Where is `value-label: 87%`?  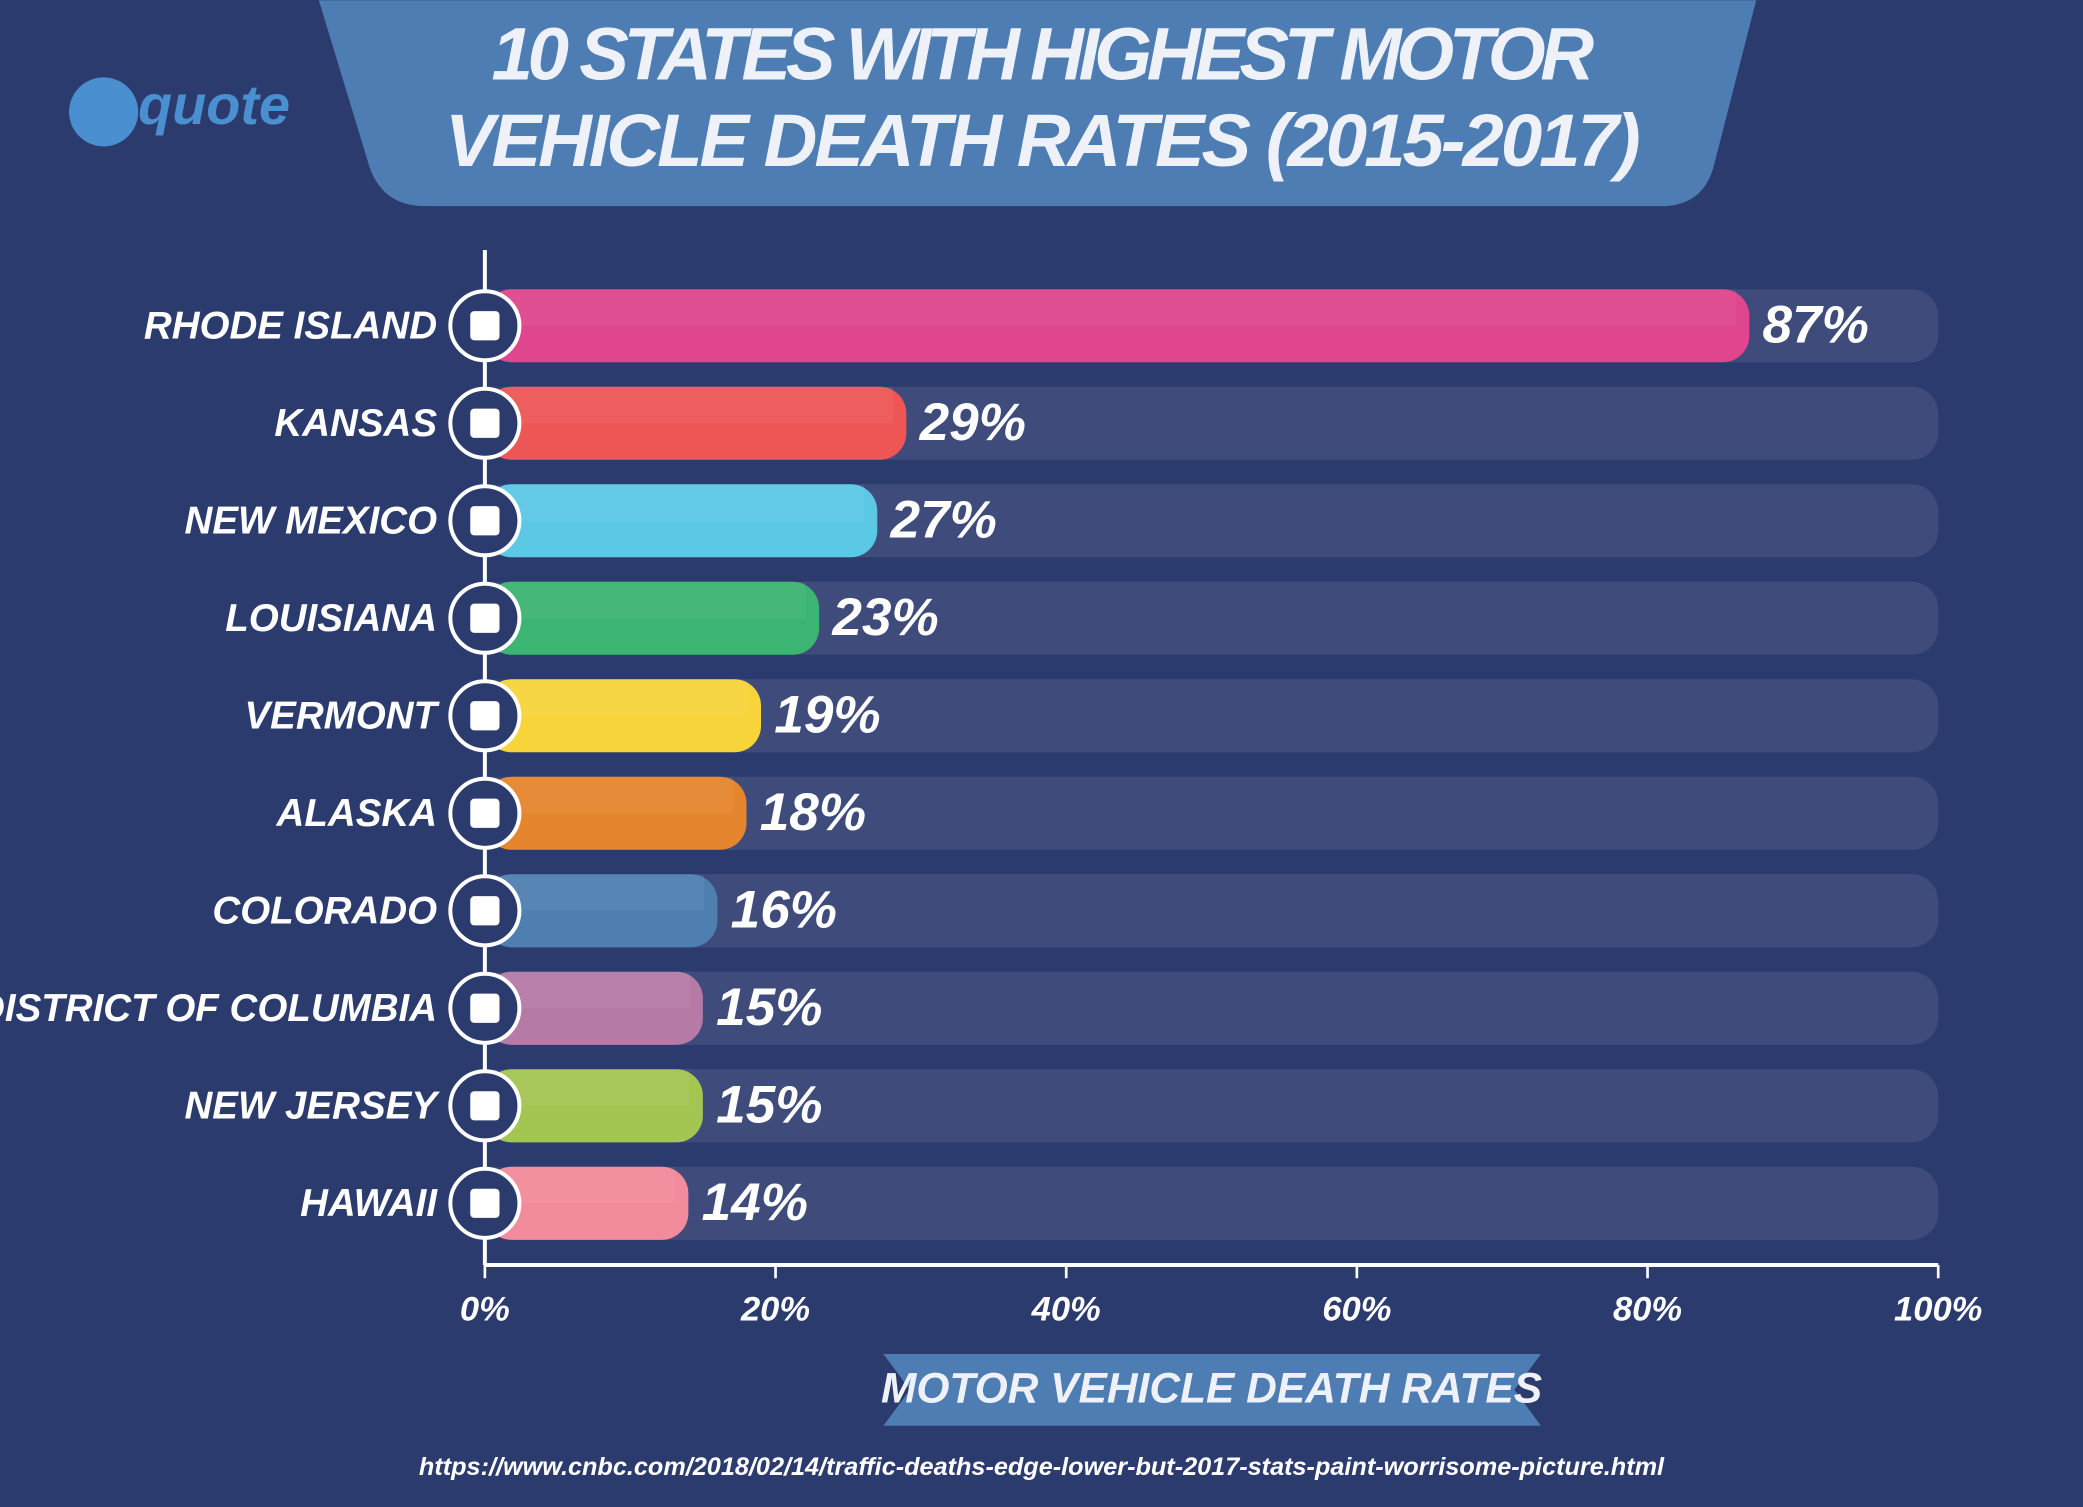
value-label: 87% is located at coordinates (1816, 324).